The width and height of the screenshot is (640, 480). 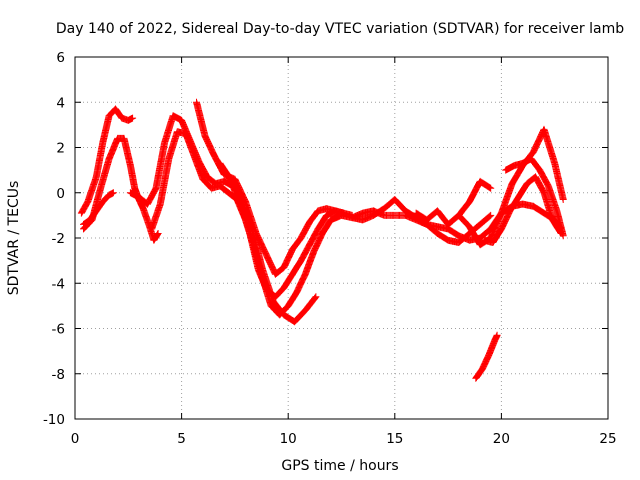 I want to click on series-sat-n, so click(x=486, y=356).